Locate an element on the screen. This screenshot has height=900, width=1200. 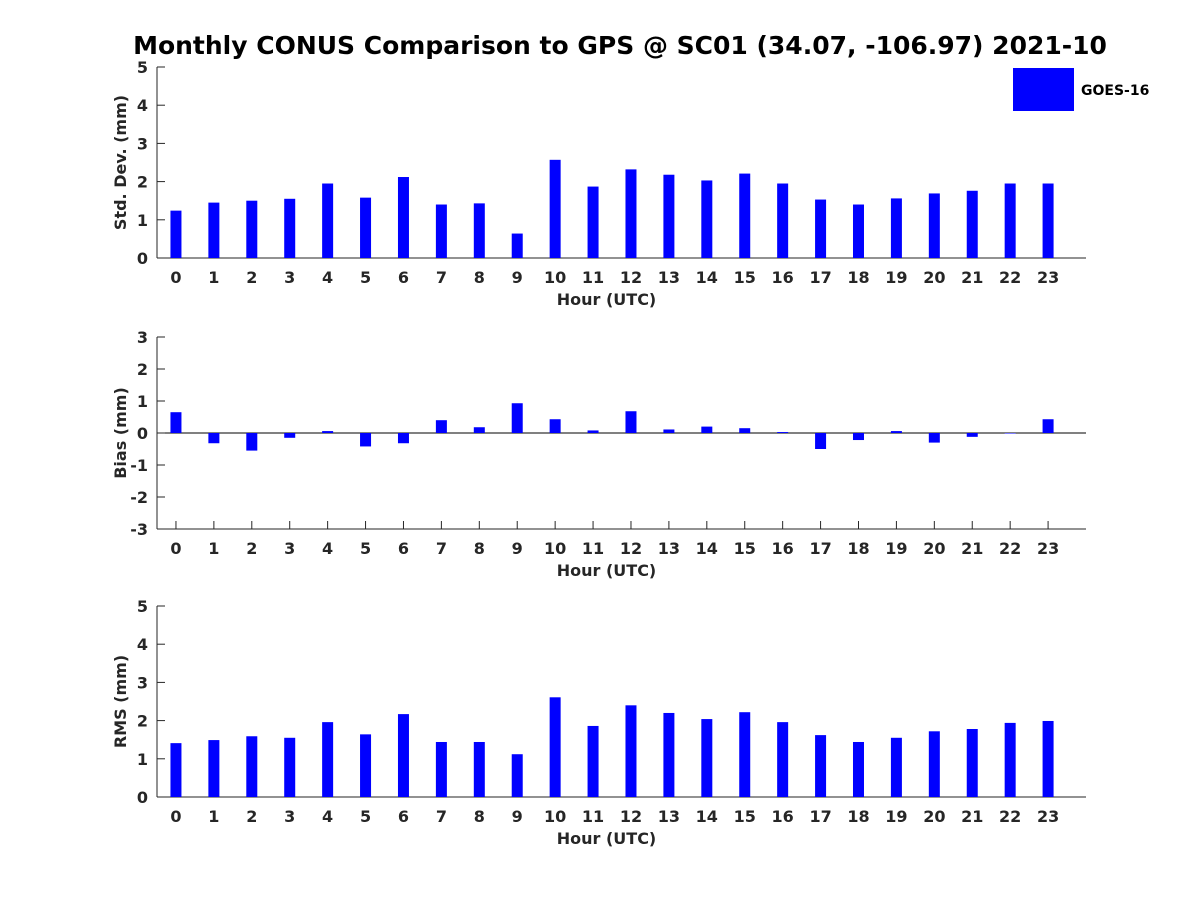
x-tick-label: 6 is located at coordinates (403, 277).